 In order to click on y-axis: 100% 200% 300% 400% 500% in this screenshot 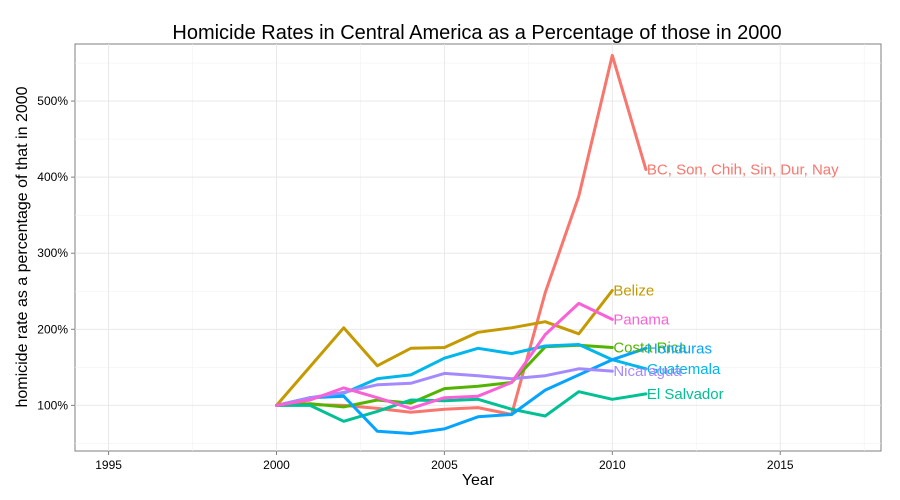, I will do `click(56, 253)`.